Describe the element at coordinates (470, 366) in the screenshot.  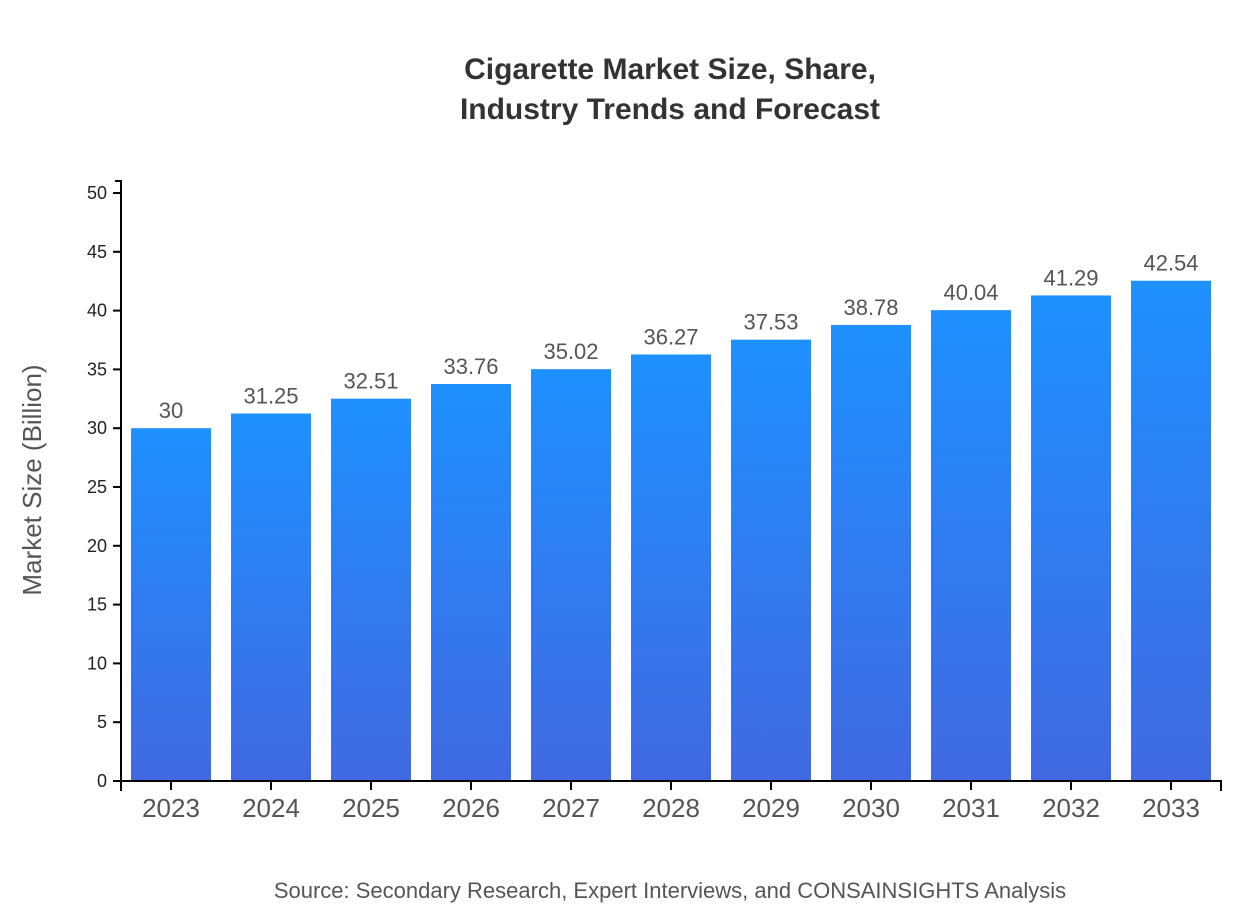
I see `data-label-2026: 33.76` at that location.